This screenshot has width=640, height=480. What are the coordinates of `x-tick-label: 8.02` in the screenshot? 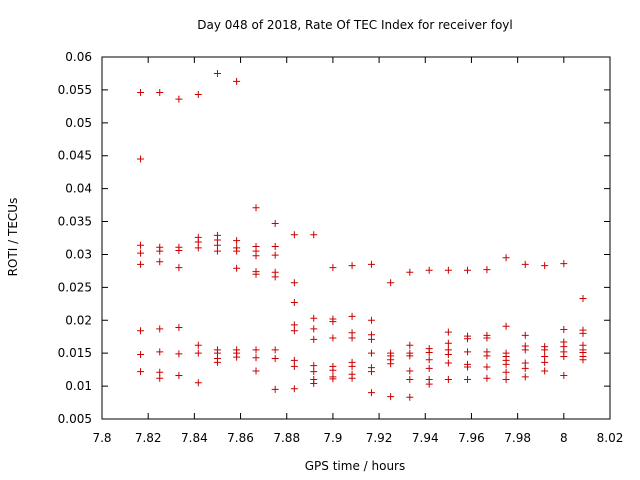 It's located at (610, 438).